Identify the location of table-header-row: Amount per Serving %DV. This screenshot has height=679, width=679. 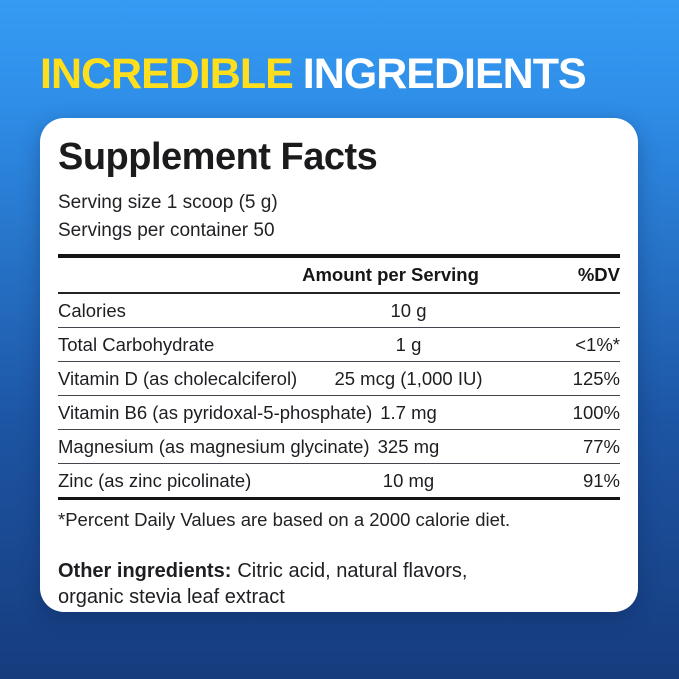
(339, 276).